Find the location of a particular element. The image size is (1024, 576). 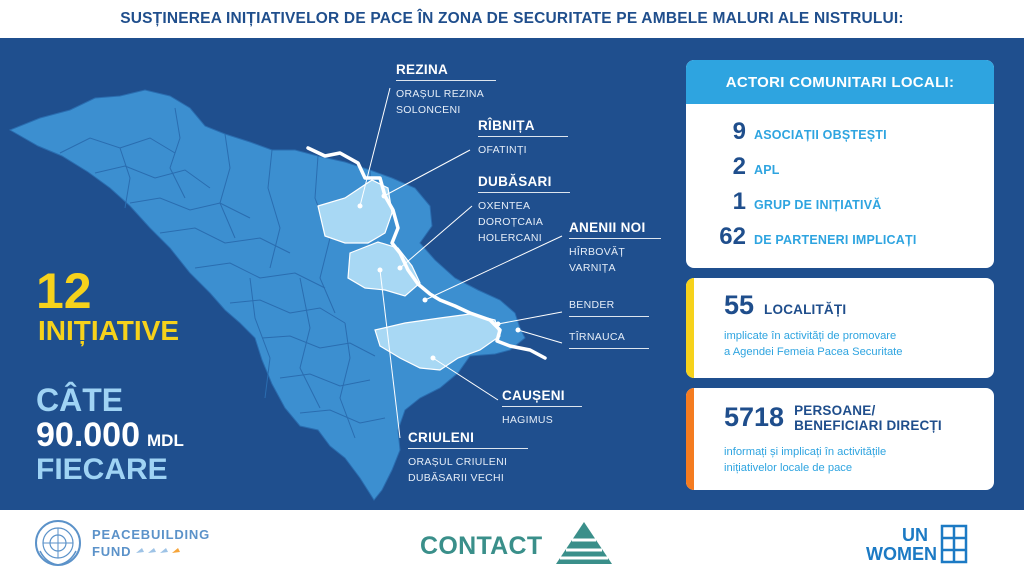

pyramid-icon is located at coordinates (584, 543).